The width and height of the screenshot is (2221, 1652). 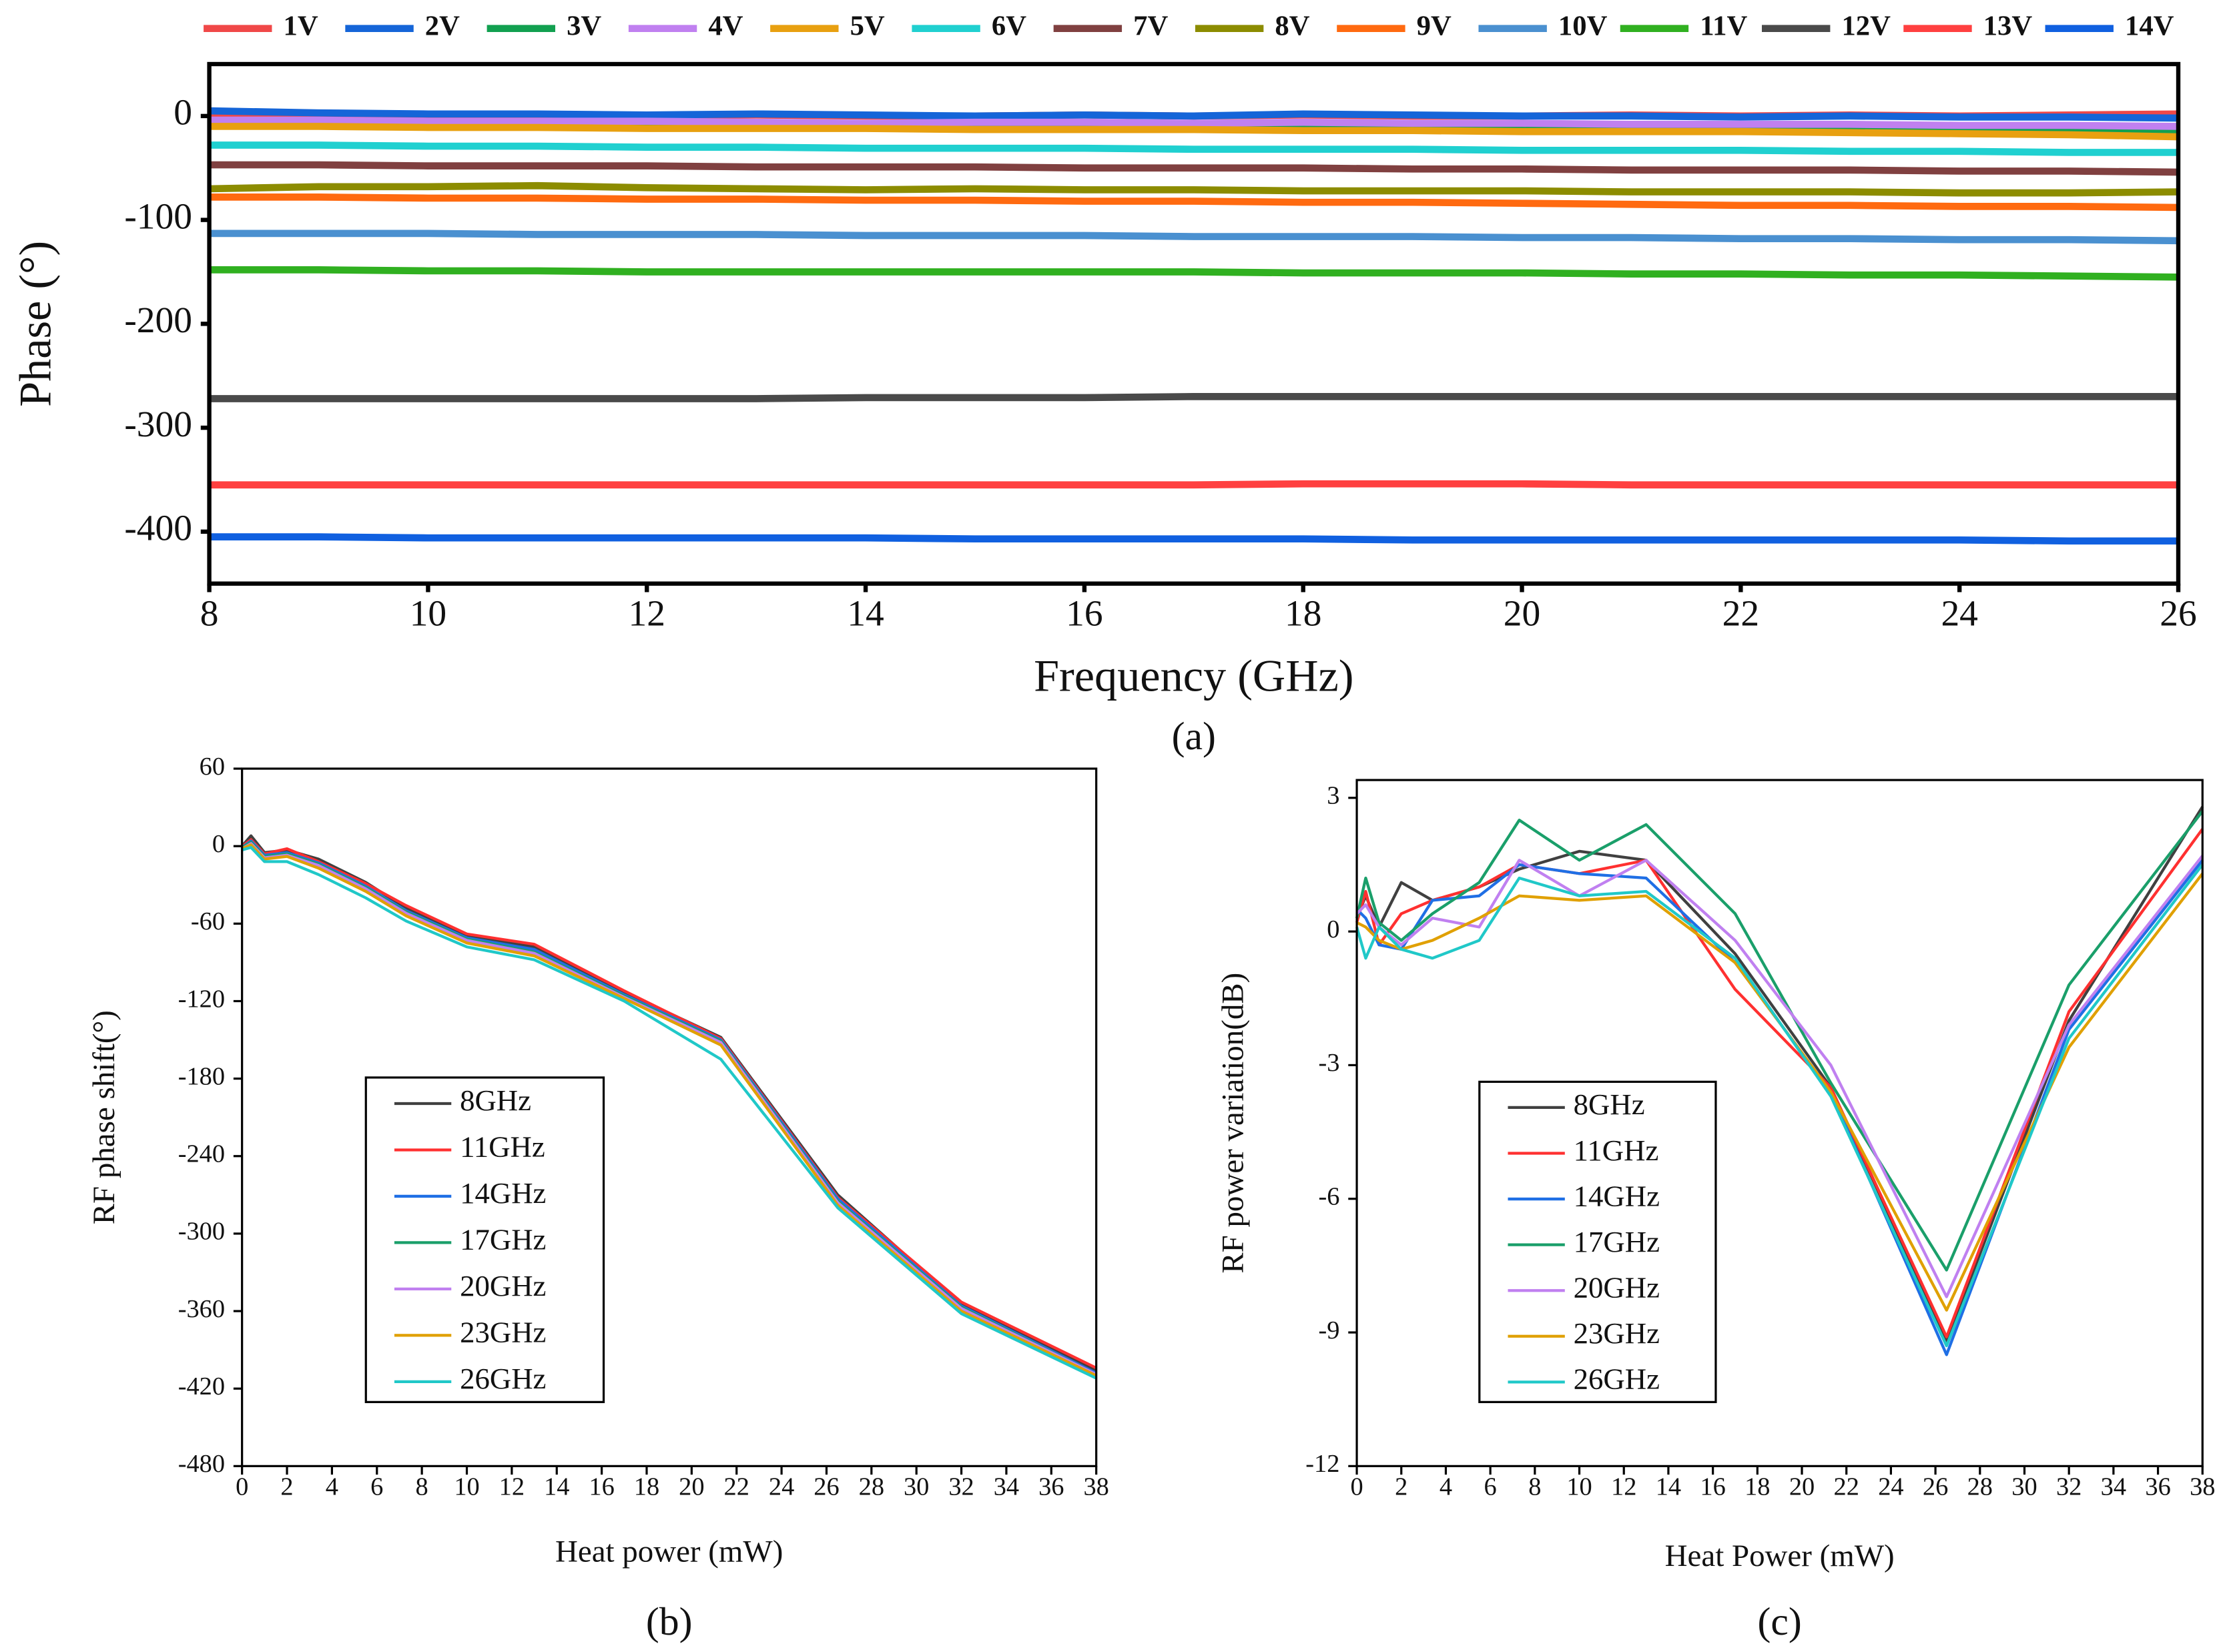 I want to click on legend-box, so click(x=1597, y=1241).